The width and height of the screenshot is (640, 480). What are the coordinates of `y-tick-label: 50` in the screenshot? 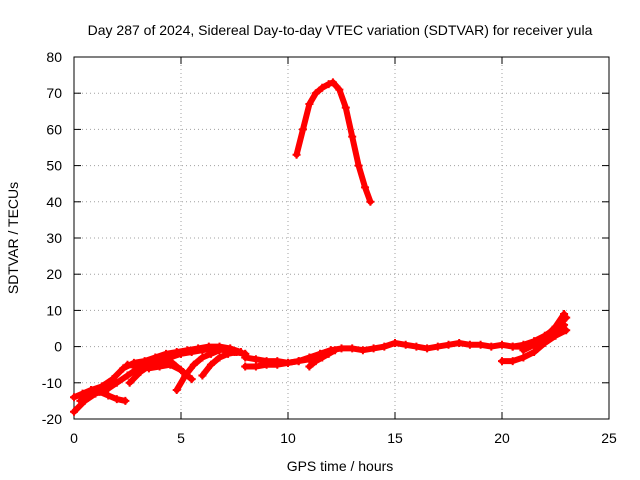 It's located at (54, 166).